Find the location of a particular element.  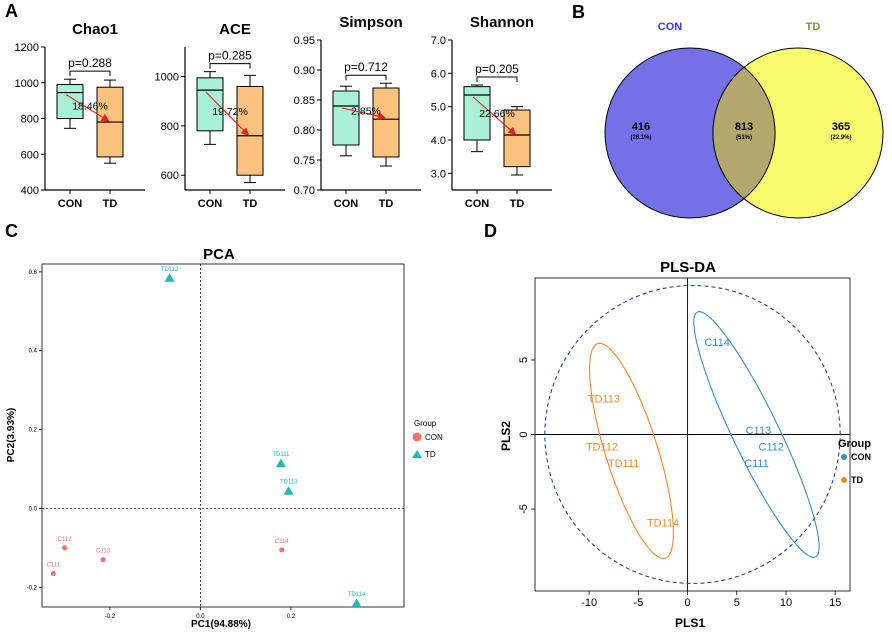

chao1-y-tick-label: 800 is located at coordinates (30, 120).